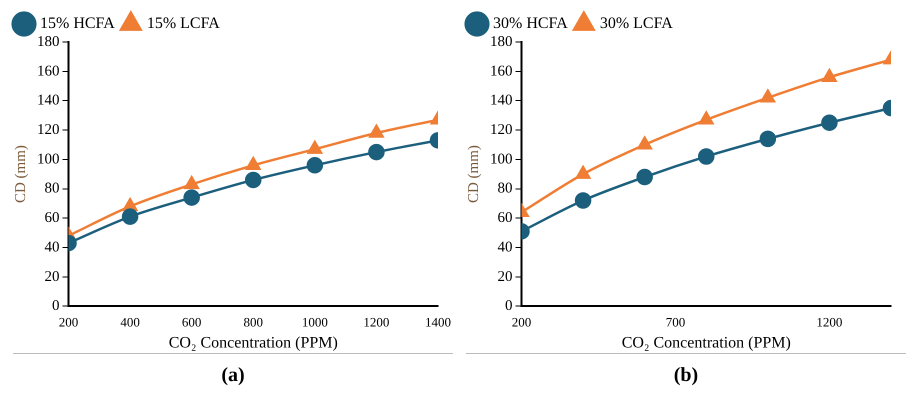 The height and width of the screenshot is (420, 919). I want to click on x-tick-label: 1400, so click(438, 322).